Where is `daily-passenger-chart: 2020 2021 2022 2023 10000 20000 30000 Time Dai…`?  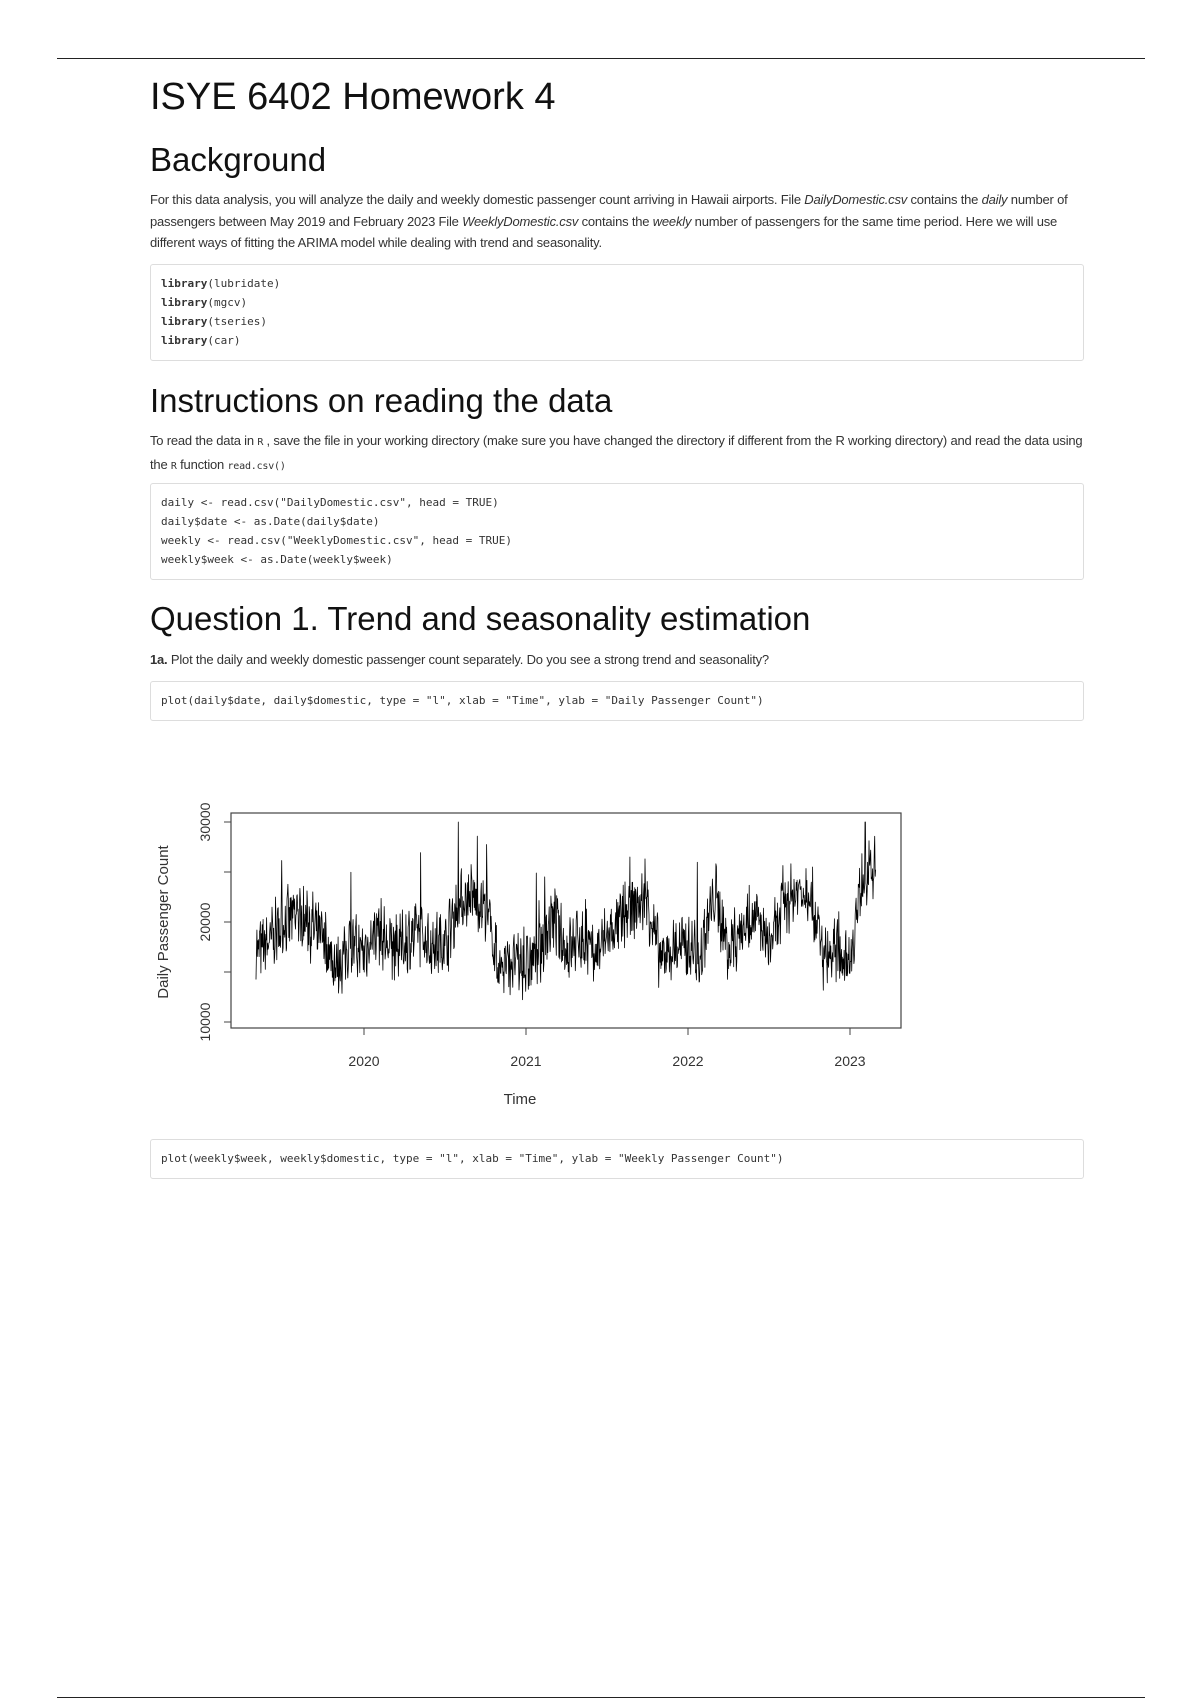
daily-passenger-chart: 2020 2021 2022 2023 10000 20000 30000 Time Dai… is located at coordinates (528, 955).